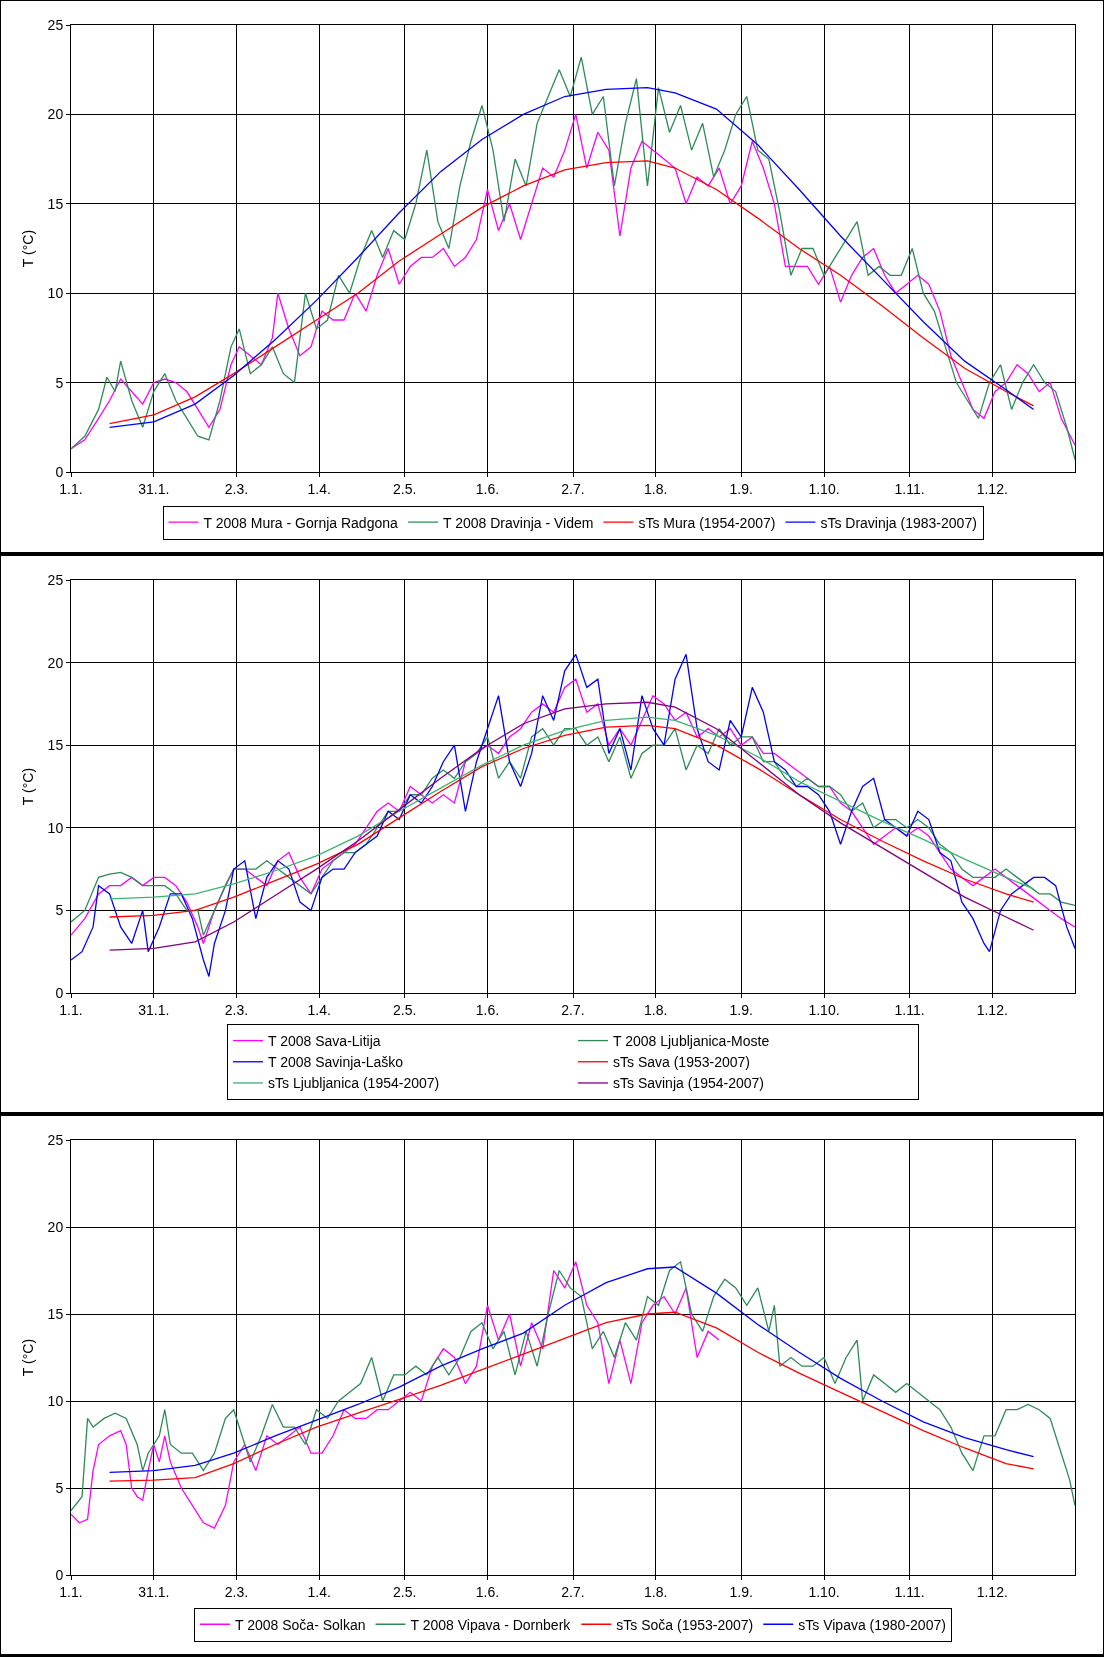 Image resolution: width=1106 pixels, height=1657 pixels. I want to click on legend-label: T 2008 Ljubljanica-Moste, so click(691, 1041).